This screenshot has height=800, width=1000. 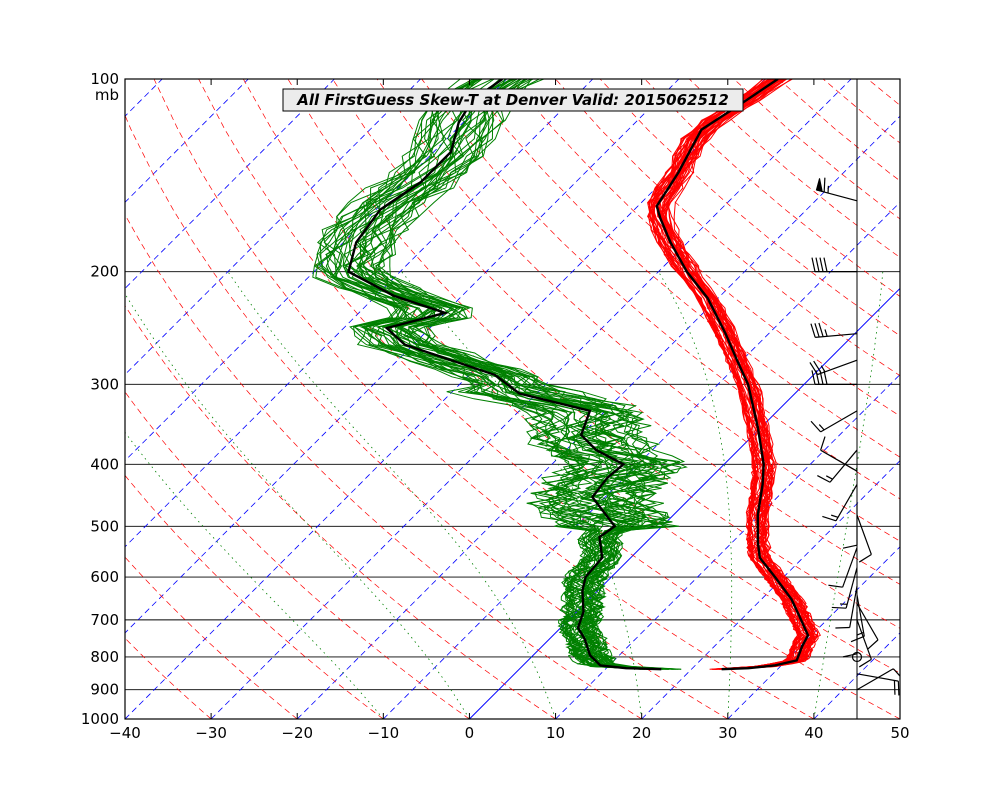 What do you see at coordinates (211, 733) in the screenshot?
I see `x-tick-label: −30` at bounding box center [211, 733].